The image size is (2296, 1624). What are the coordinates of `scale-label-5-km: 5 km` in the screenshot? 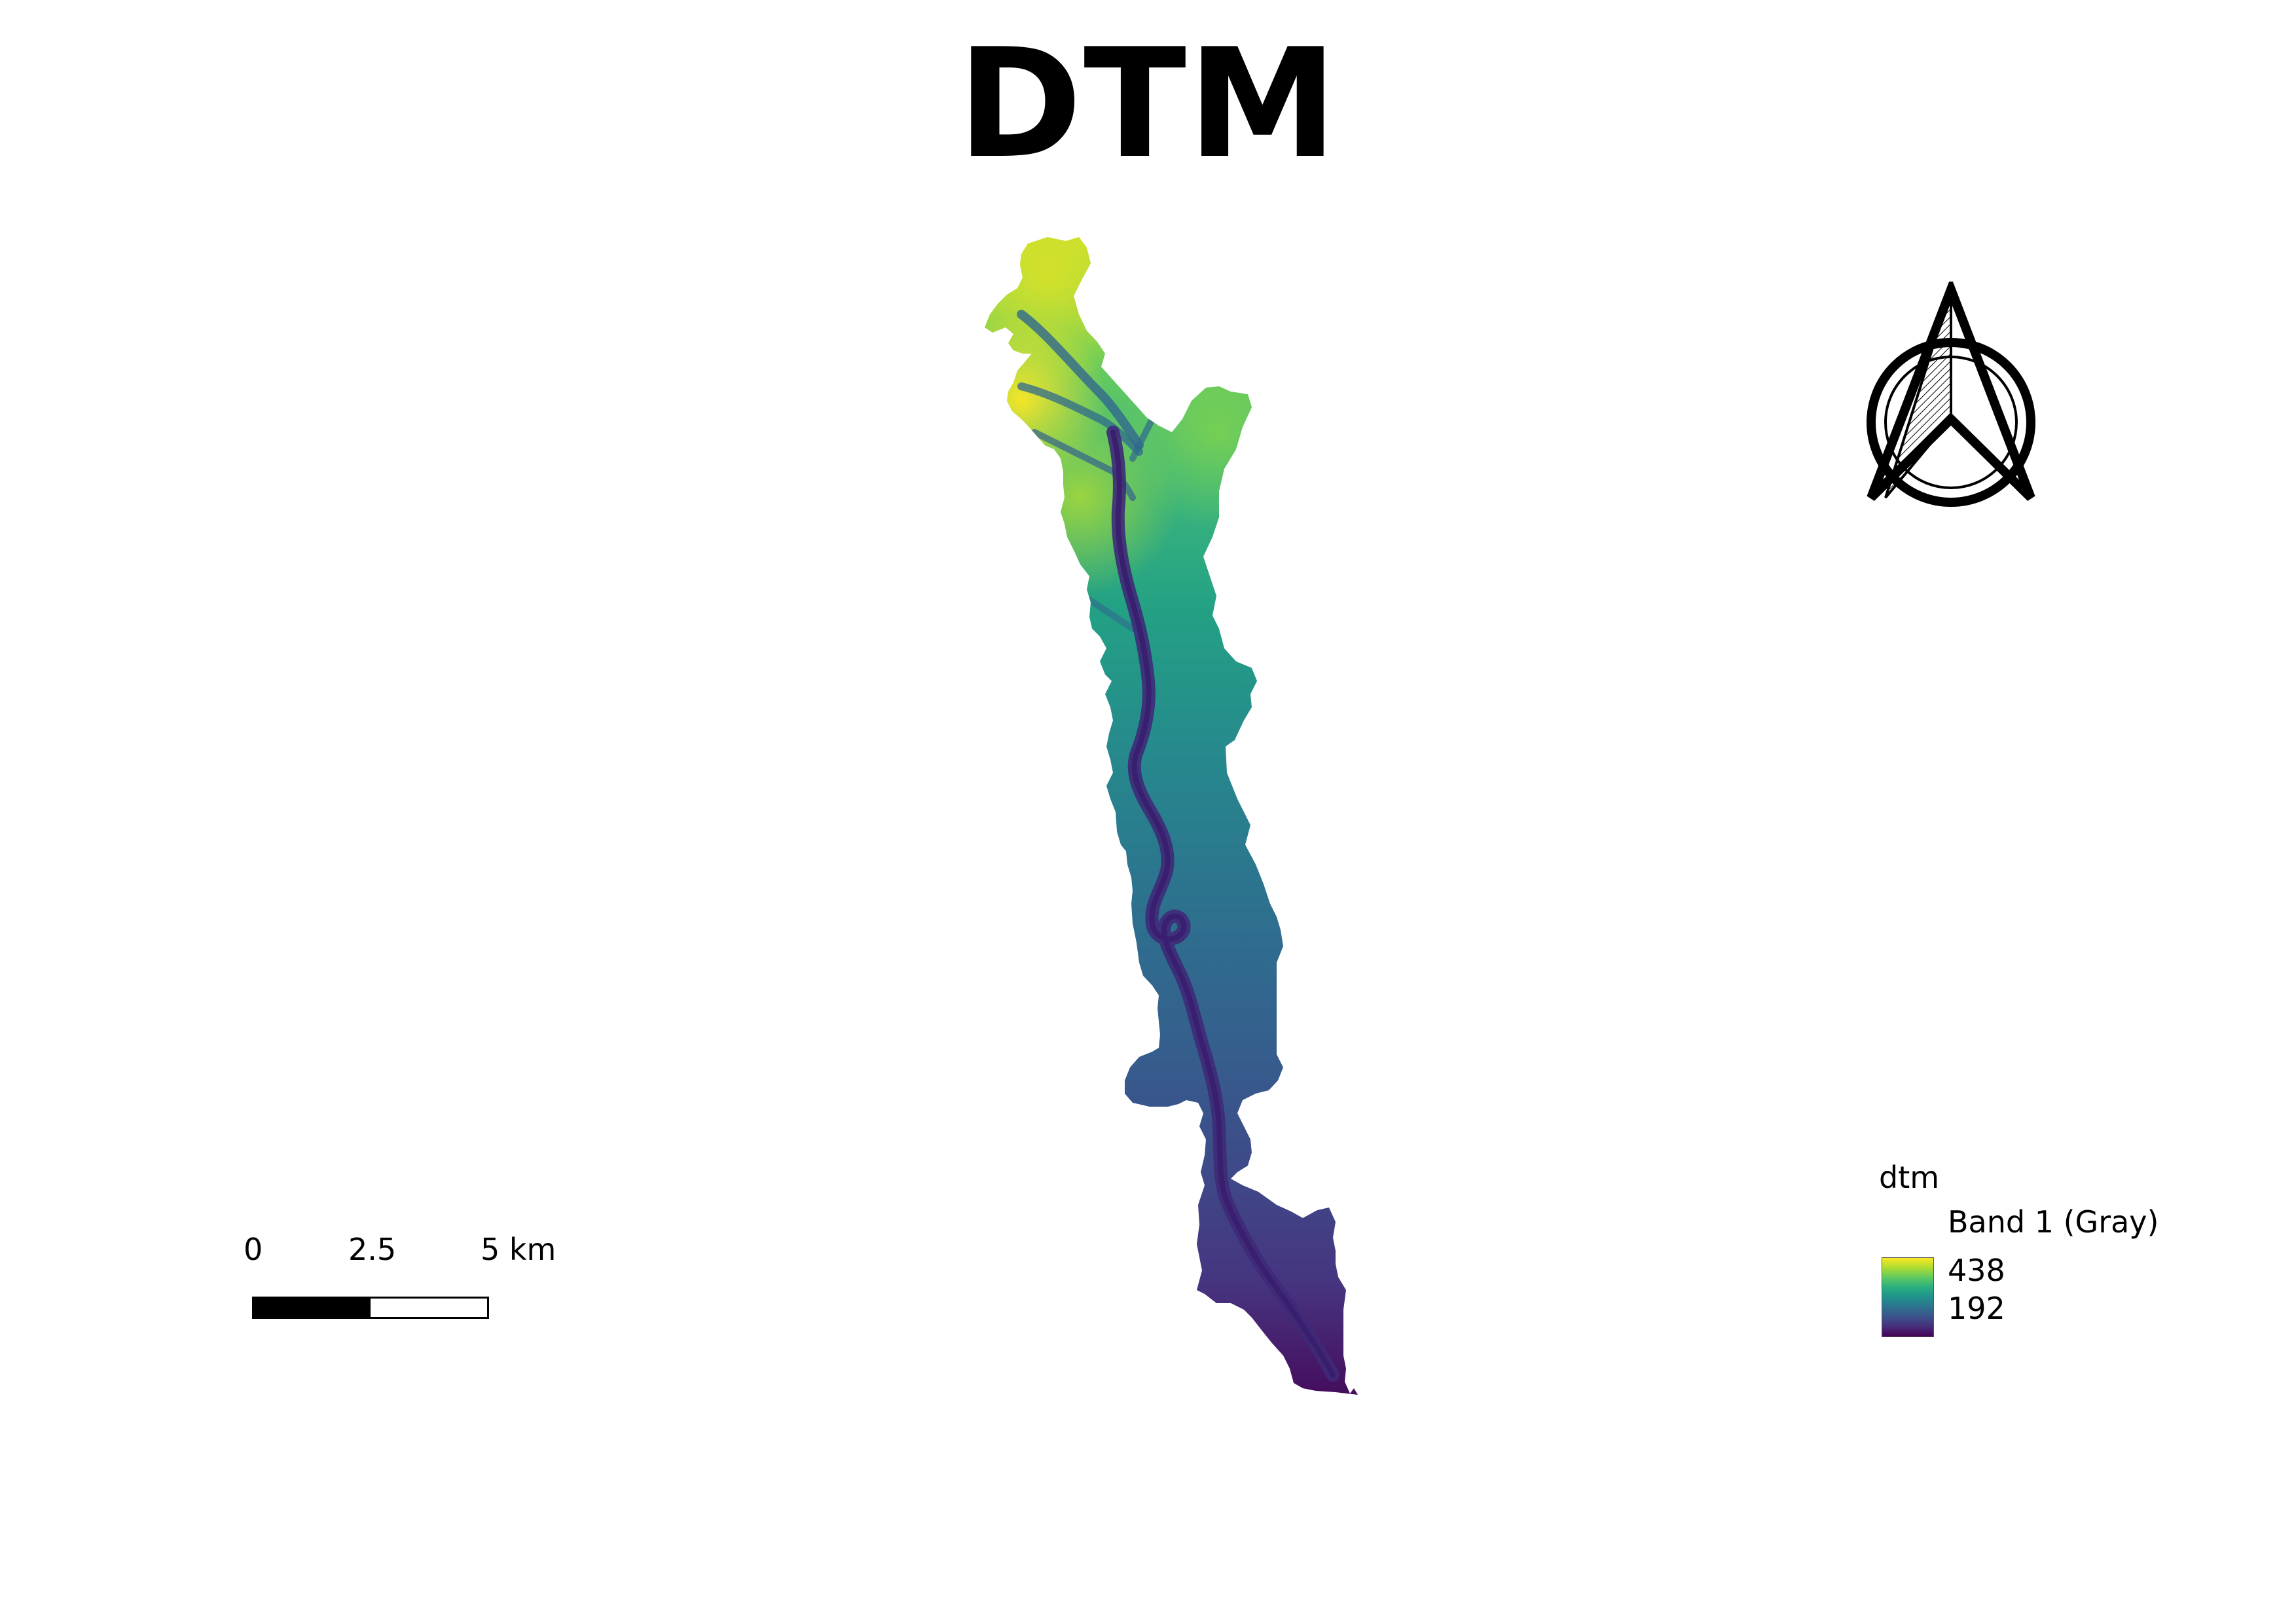 It's located at (518, 1249).